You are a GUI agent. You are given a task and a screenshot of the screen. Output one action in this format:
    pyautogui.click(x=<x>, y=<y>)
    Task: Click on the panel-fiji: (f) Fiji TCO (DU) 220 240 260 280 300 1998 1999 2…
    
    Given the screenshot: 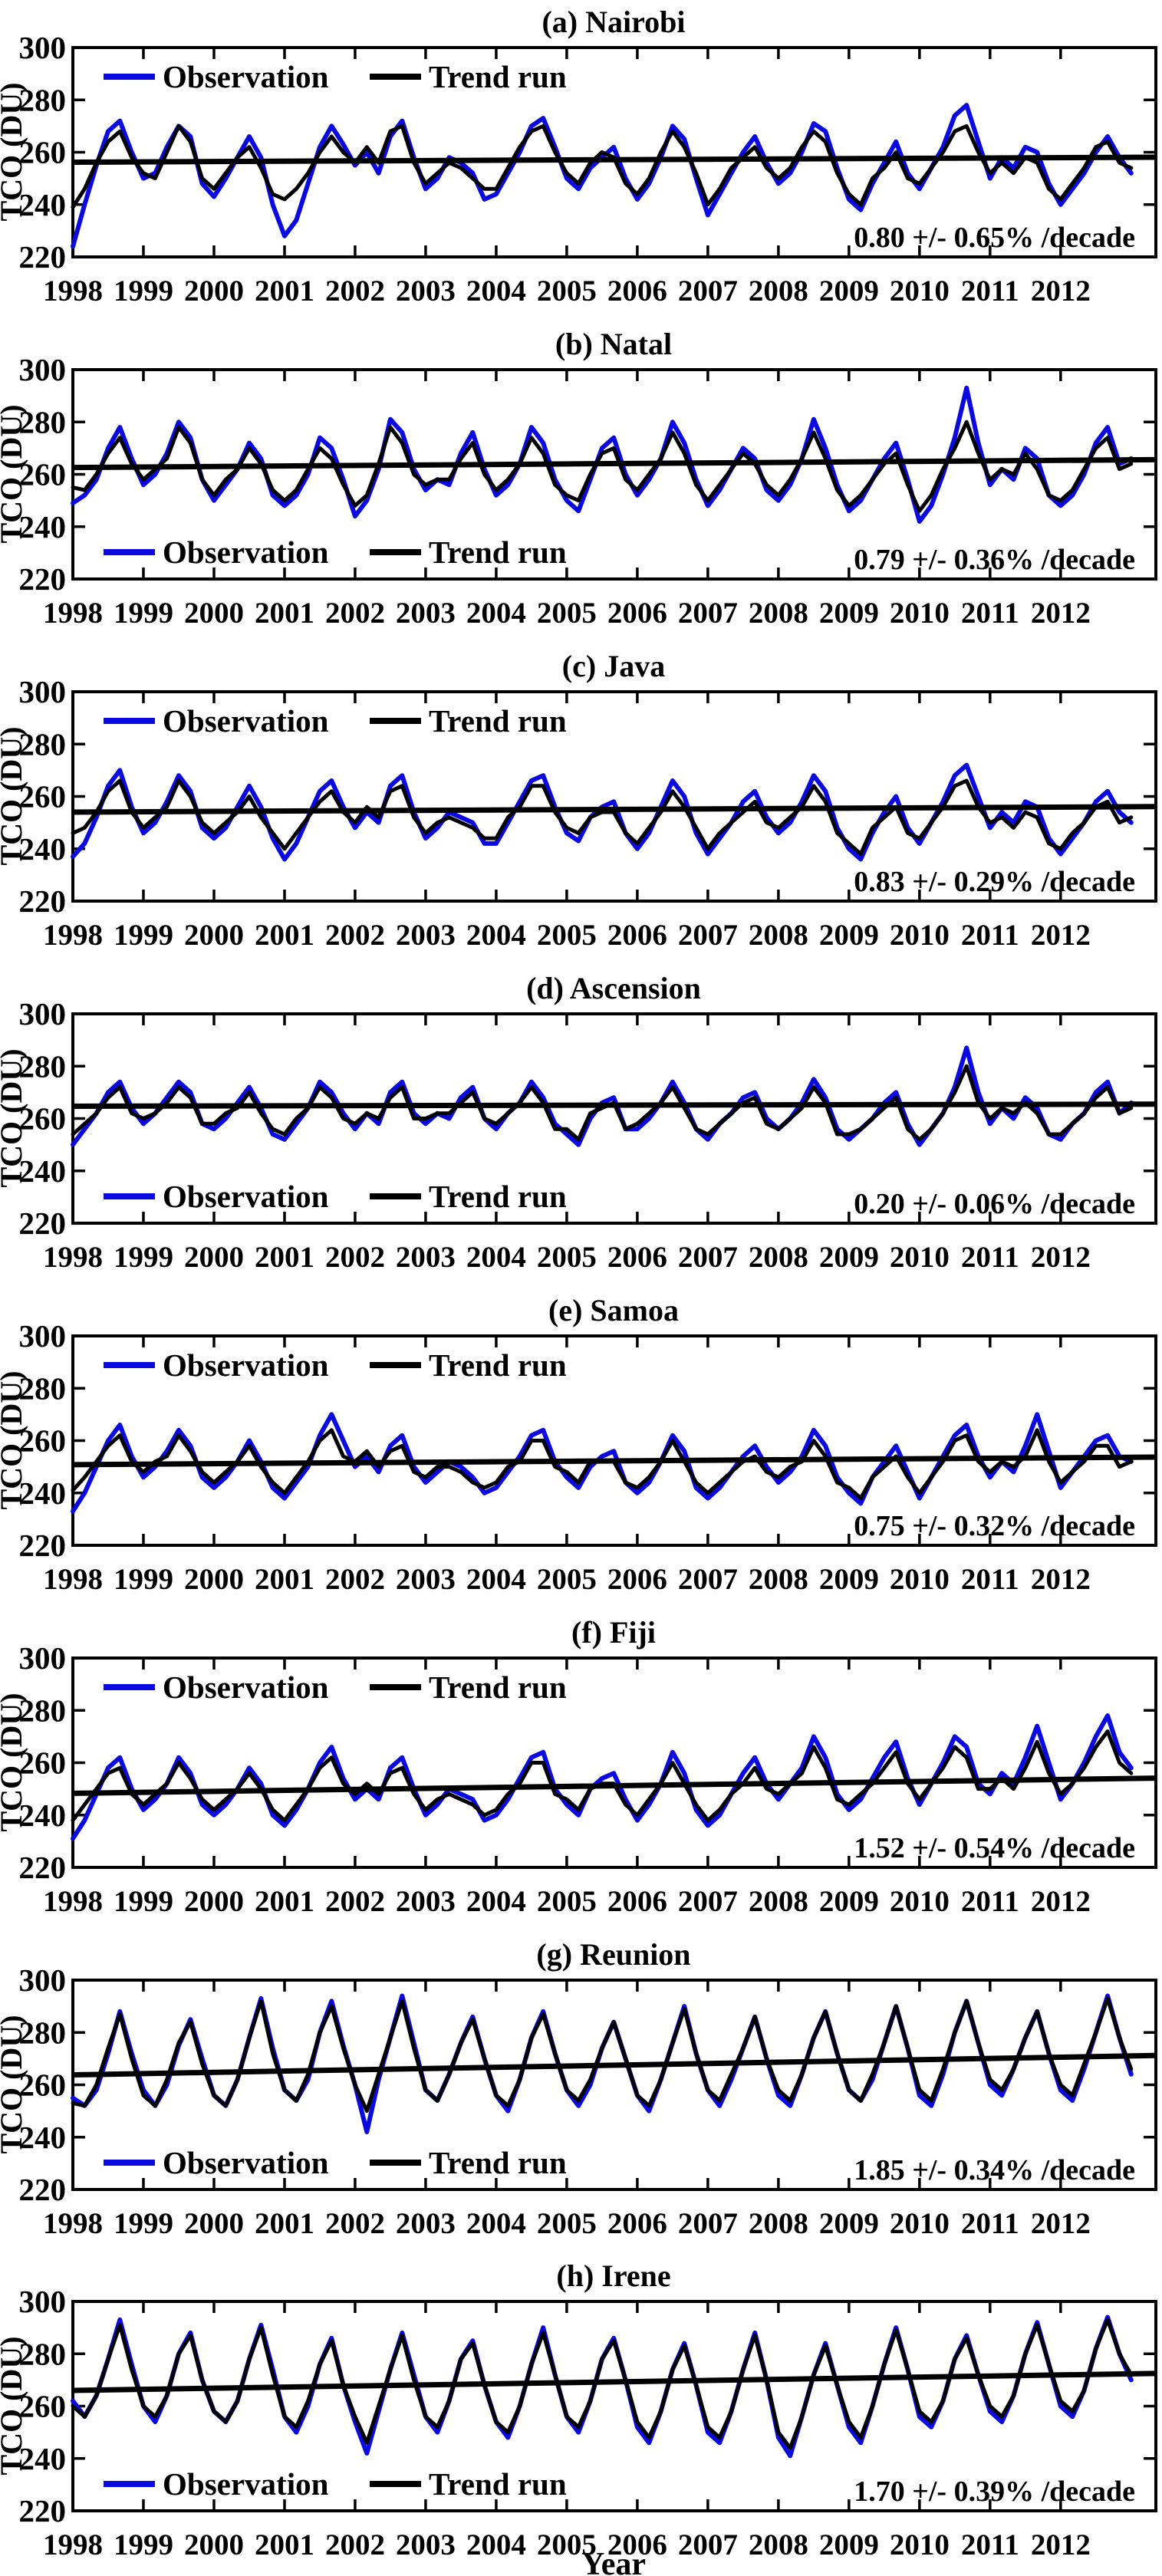 What is the action you would take?
    pyautogui.click(x=578, y=1766)
    